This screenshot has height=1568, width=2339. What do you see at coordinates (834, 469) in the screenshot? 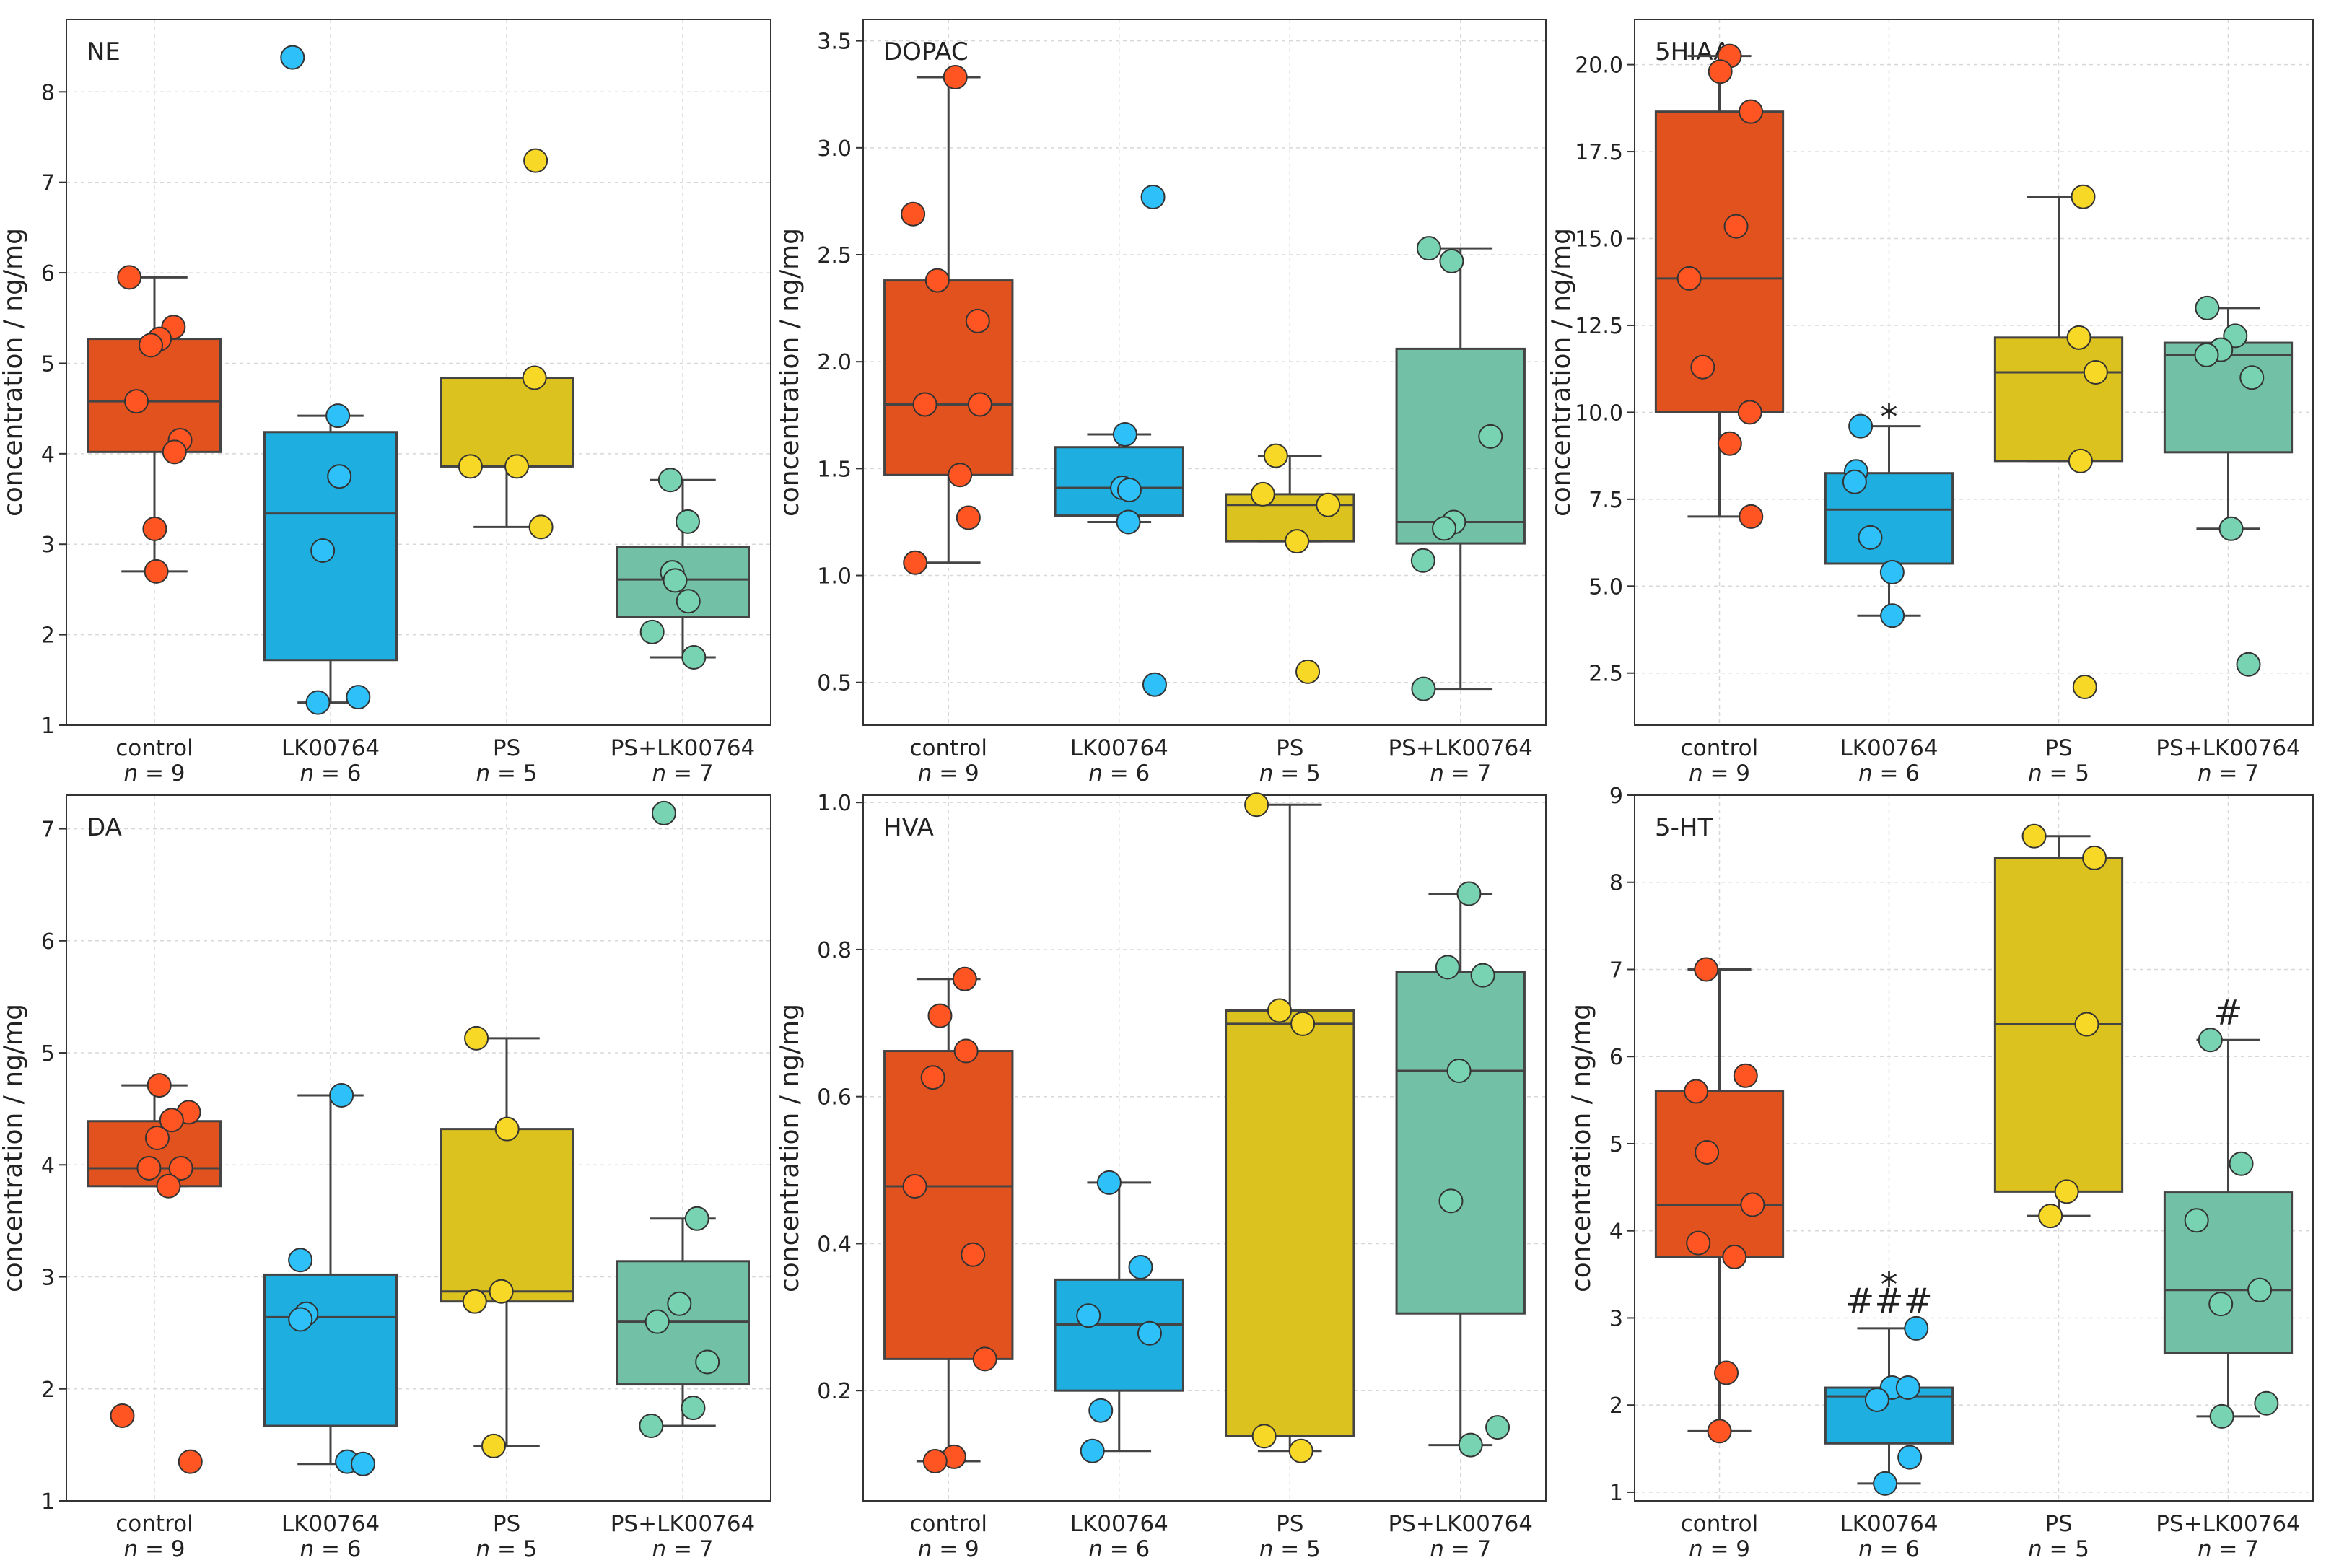
I see `y-tick-label: 1.5` at bounding box center [834, 469].